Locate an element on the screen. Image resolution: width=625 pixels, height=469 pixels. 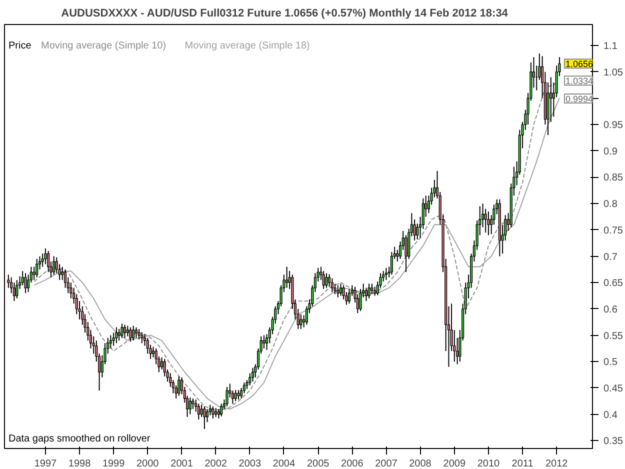
x-tick-label: 2007 is located at coordinates (386, 463).